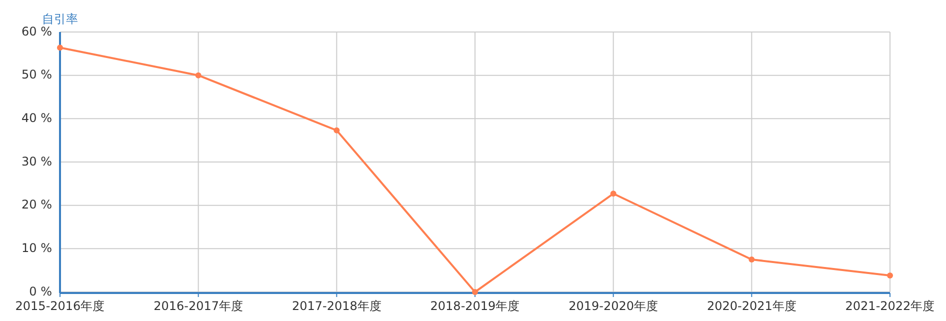 The width and height of the screenshot is (946, 321). I want to click on y-tick-label: 30 %, so click(37, 161).